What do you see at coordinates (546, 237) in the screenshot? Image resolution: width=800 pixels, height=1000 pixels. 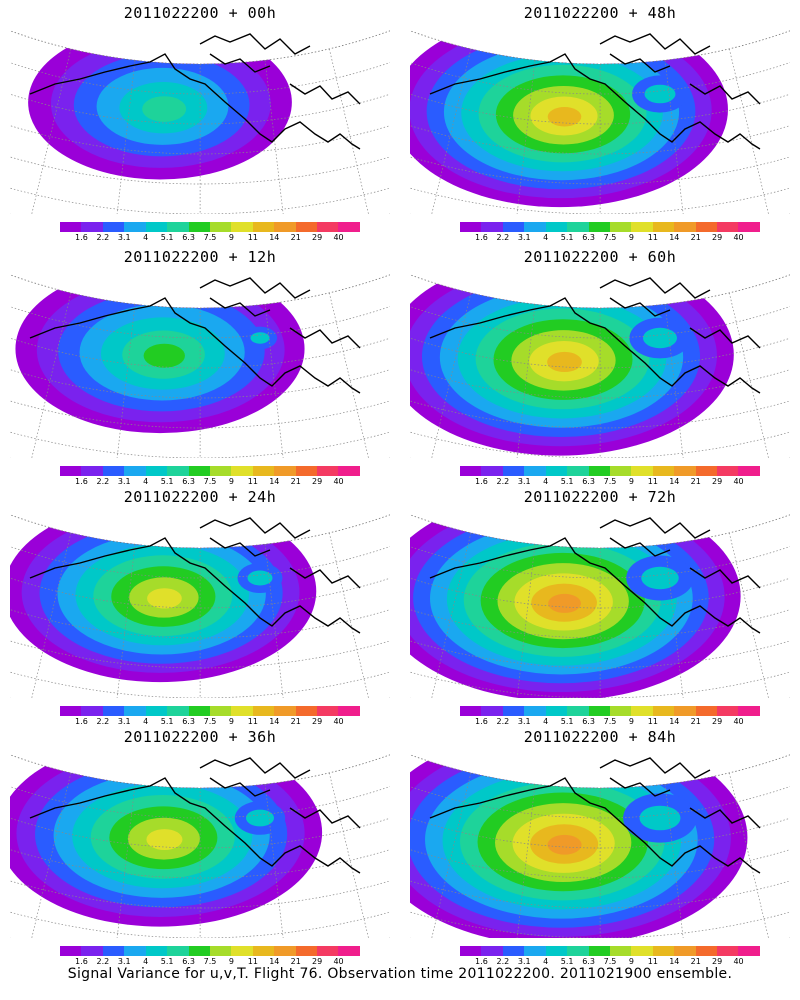 I see `colorbar-label: 4` at bounding box center [546, 237].